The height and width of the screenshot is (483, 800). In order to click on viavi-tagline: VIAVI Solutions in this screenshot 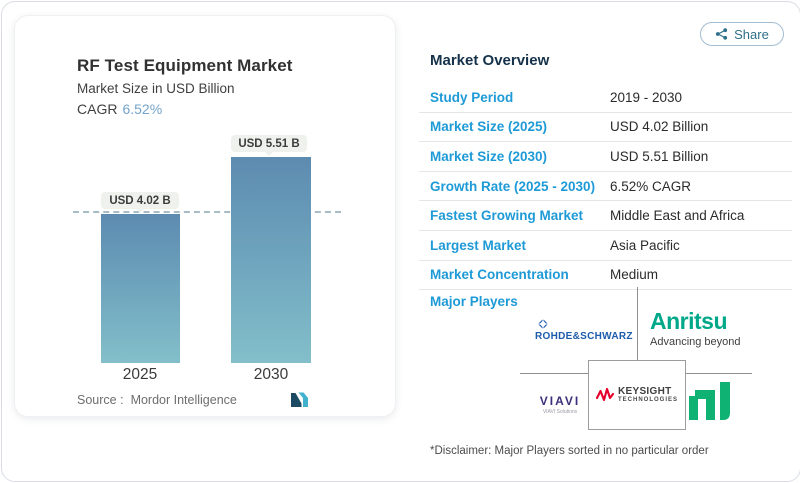, I will do `click(560, 412)`.